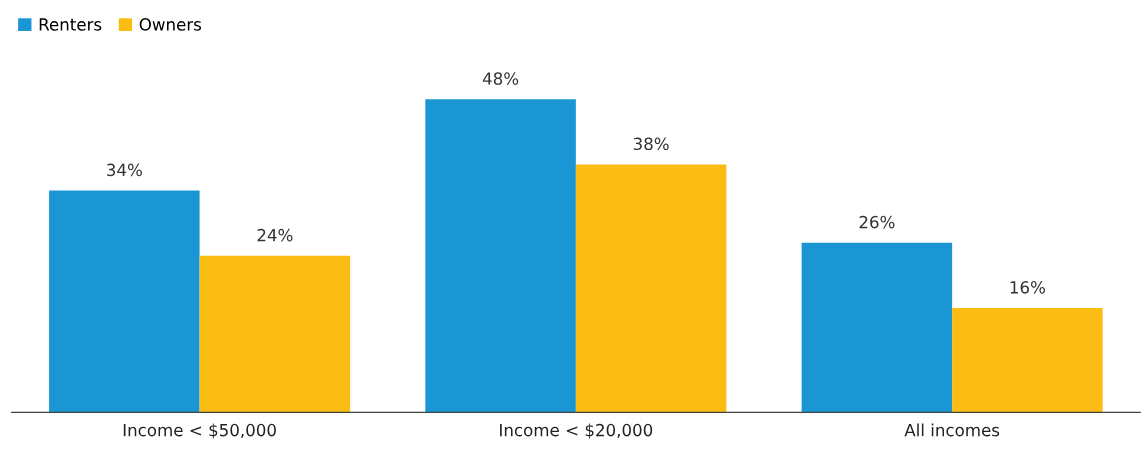 This screenshot has height=474, width=1146. I want to click on legend-label: Renters, so click(70, 24).